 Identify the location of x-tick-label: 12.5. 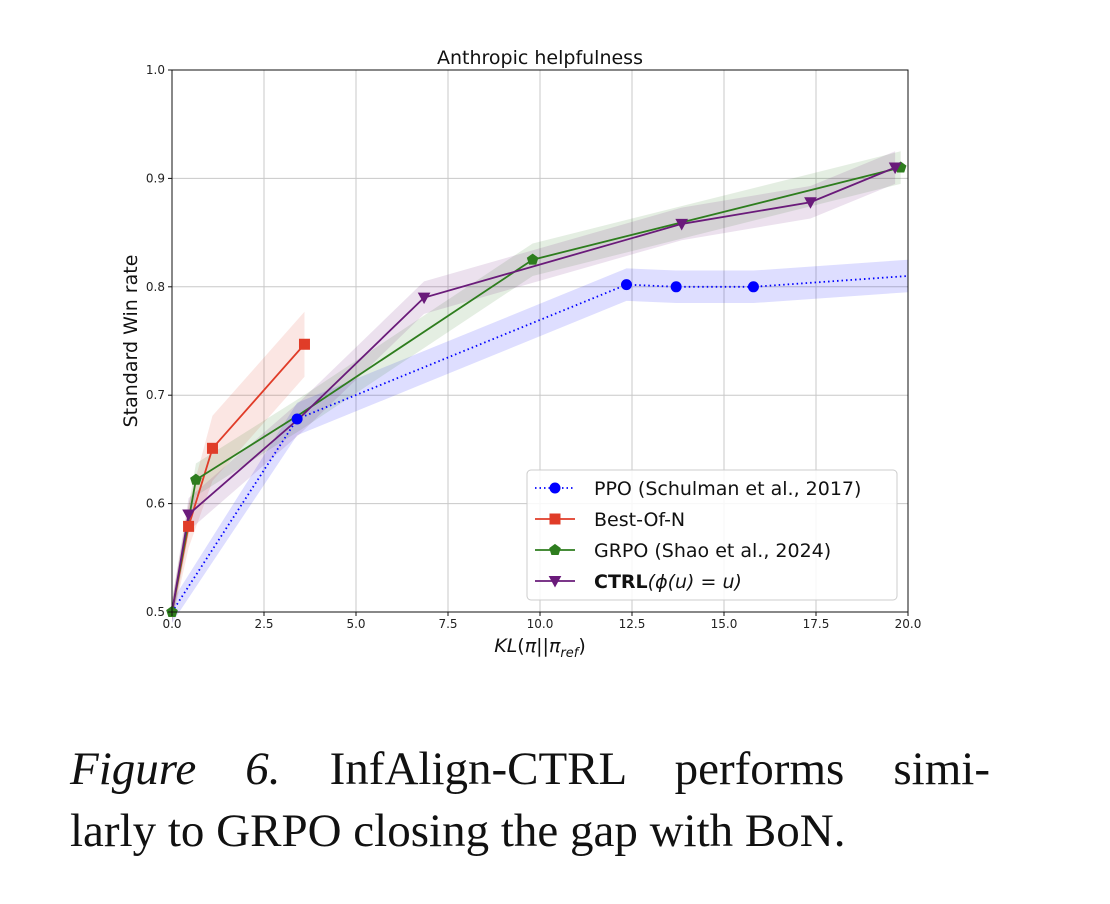
(632, 624).